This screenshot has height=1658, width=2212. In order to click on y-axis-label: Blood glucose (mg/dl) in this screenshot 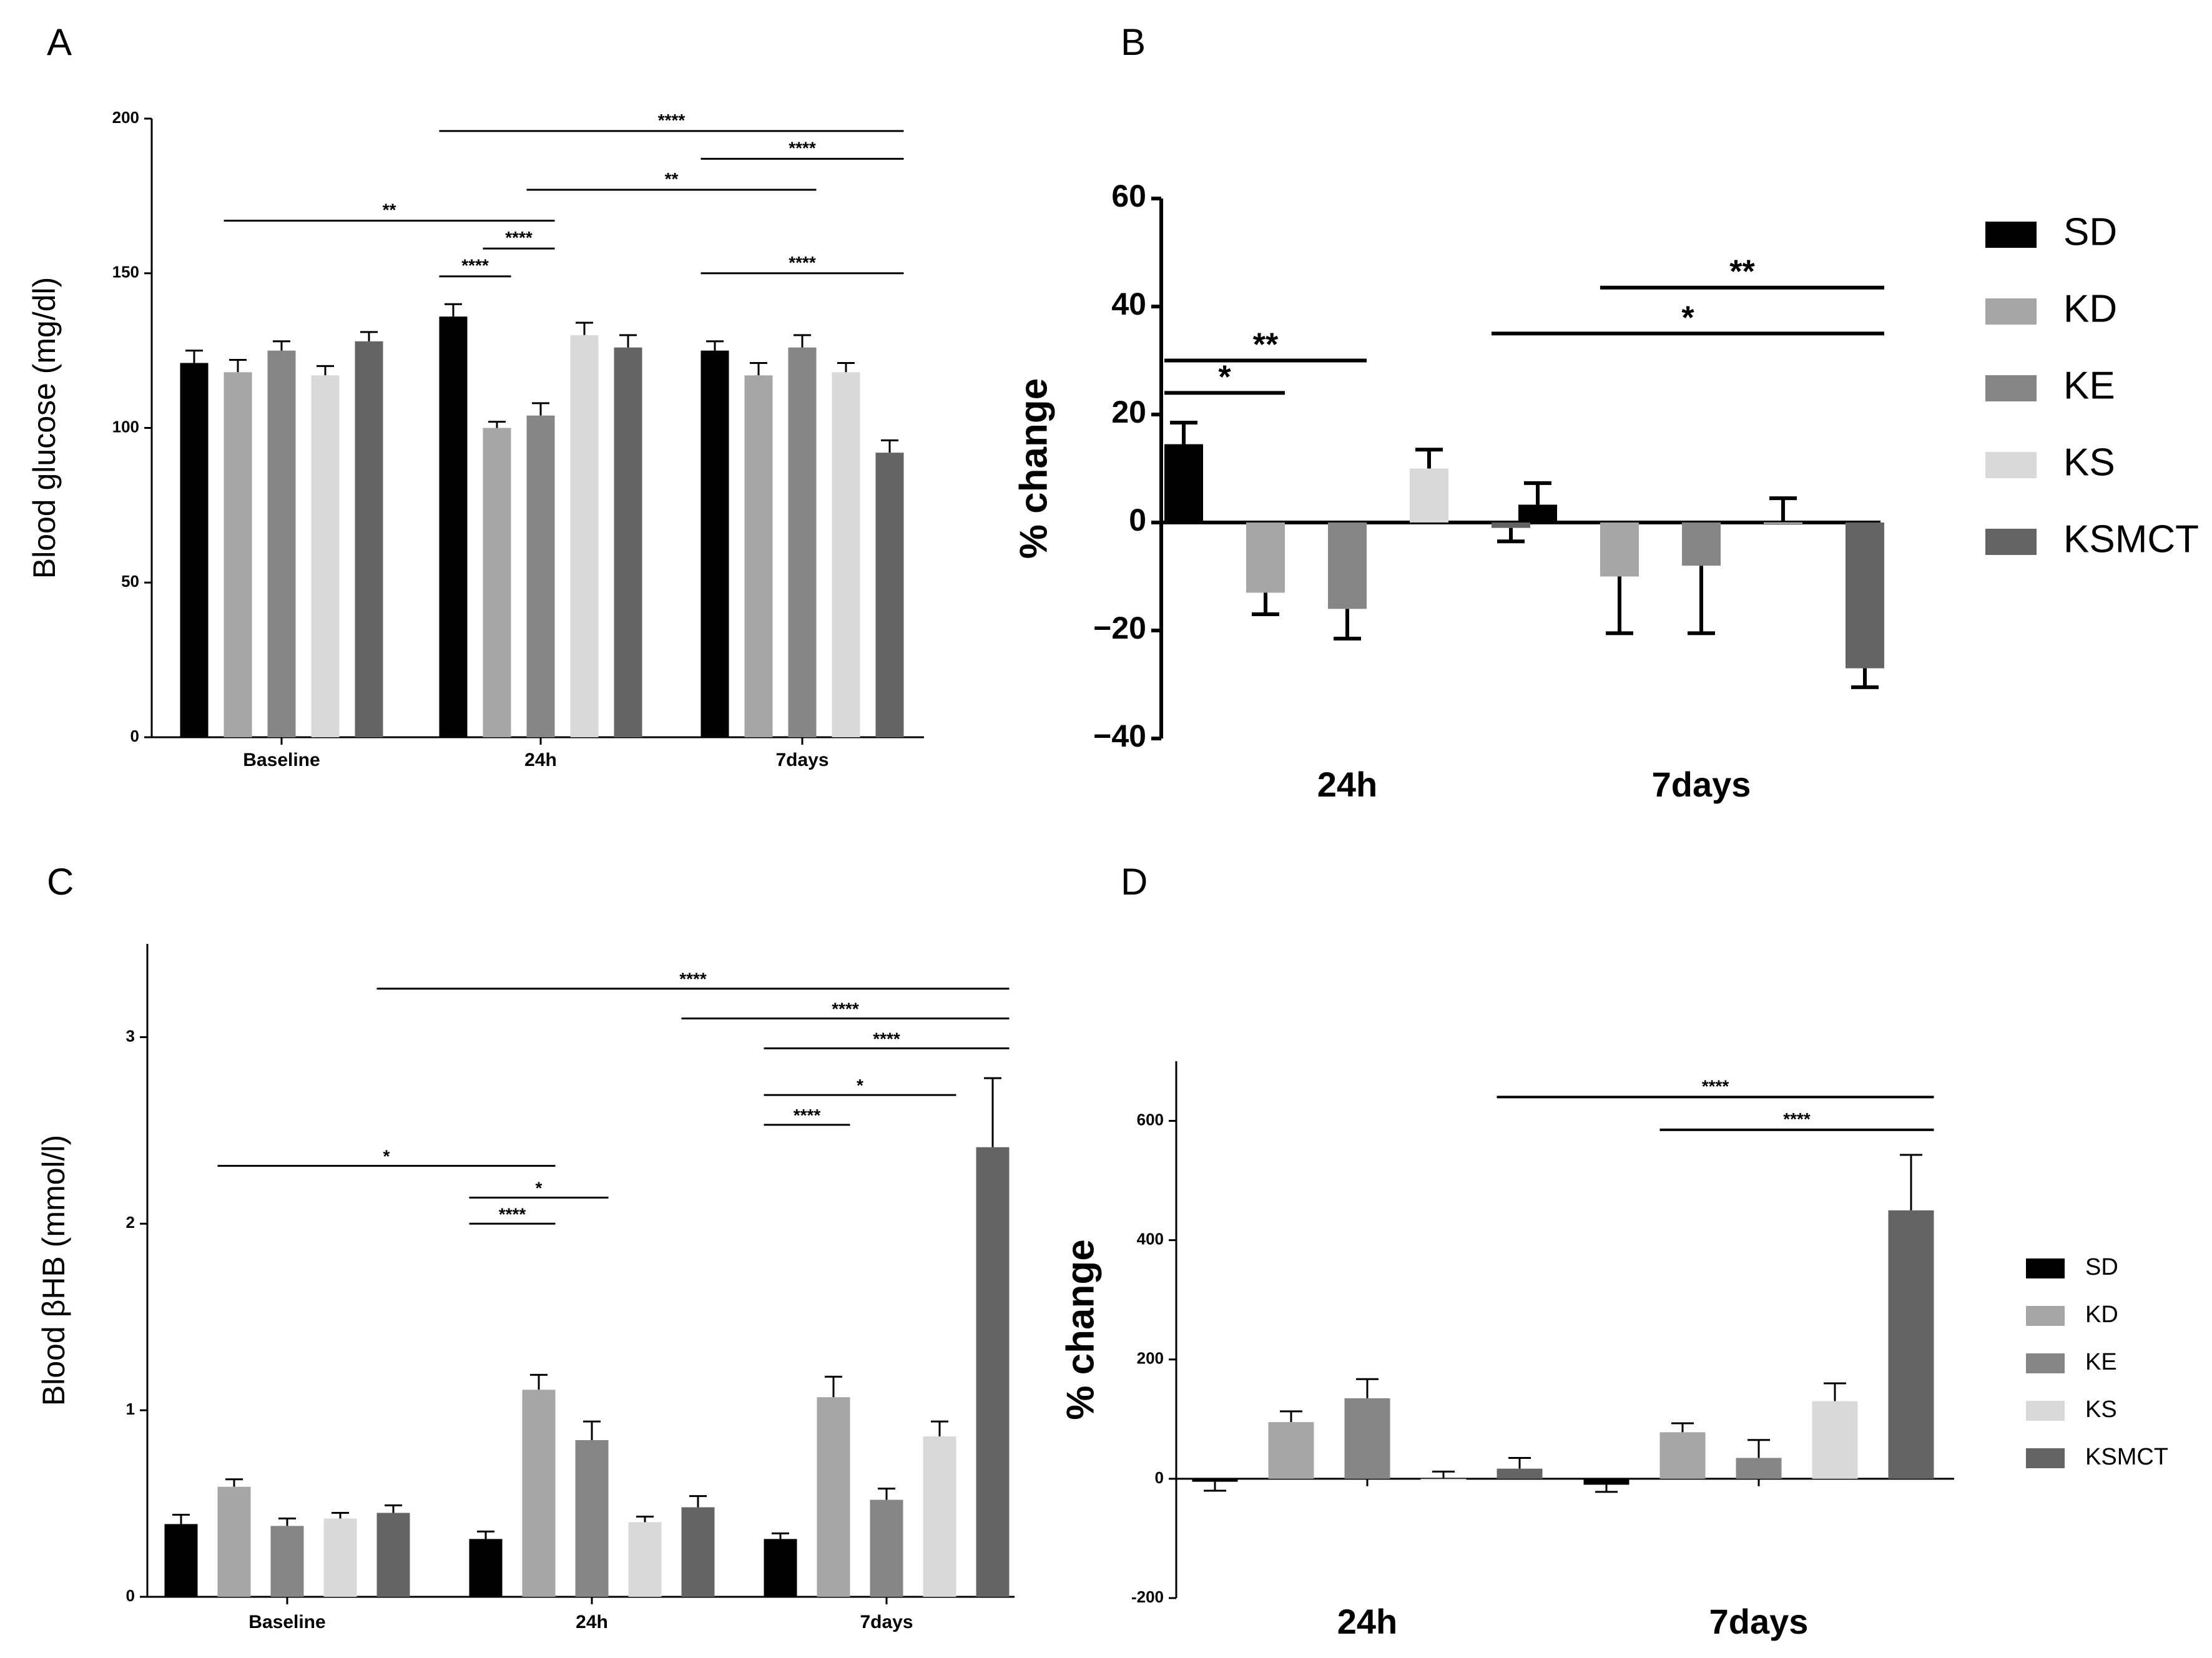, I will do `click(44, 428)`.